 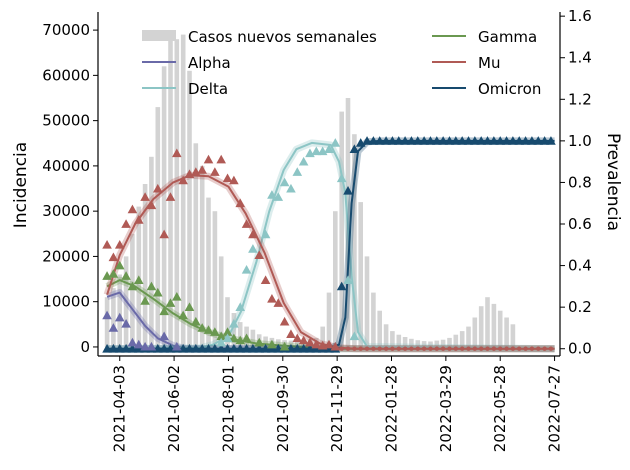 I want to click on y-tick-left-label: 50000, so click(x=66, y=121).